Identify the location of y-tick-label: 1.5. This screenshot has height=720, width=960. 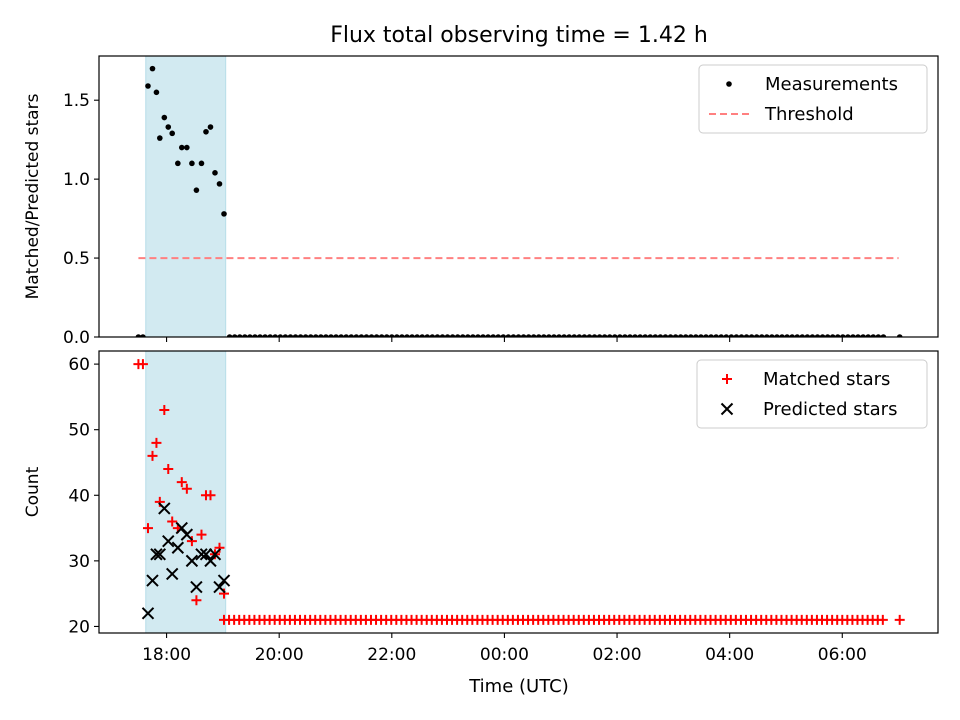
(76, 101).